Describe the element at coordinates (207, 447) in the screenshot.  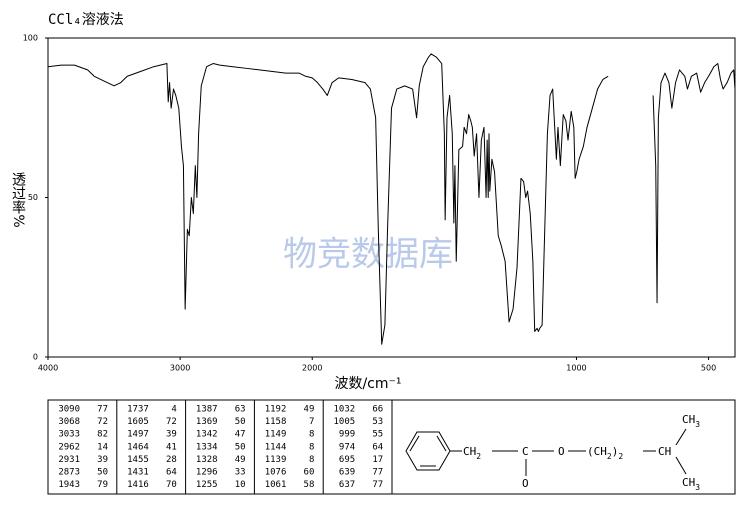
I see `peak-wavenumber: 1334` at that location.